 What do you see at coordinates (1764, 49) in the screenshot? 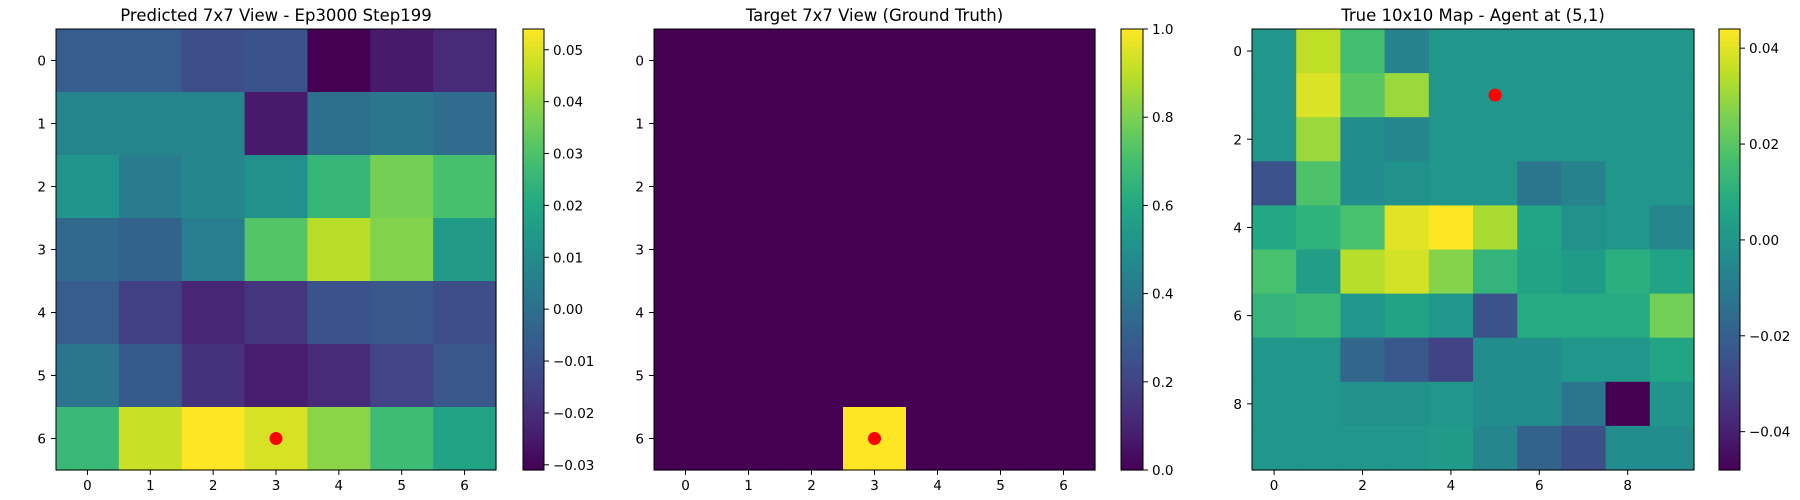
I see `colorbar-tick-label: 0.04` at bounding box center [1764, 49].